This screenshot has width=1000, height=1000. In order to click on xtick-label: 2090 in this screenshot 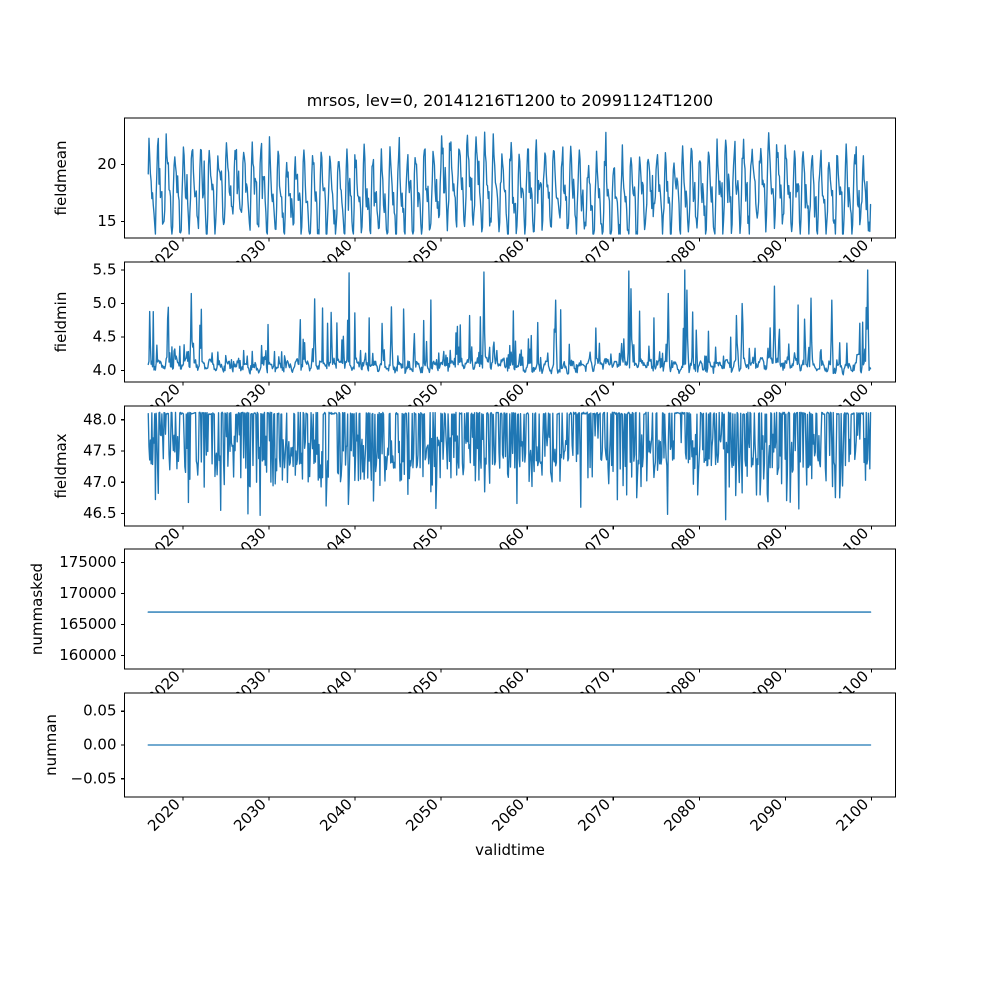, I will do `click(766, 815)`.